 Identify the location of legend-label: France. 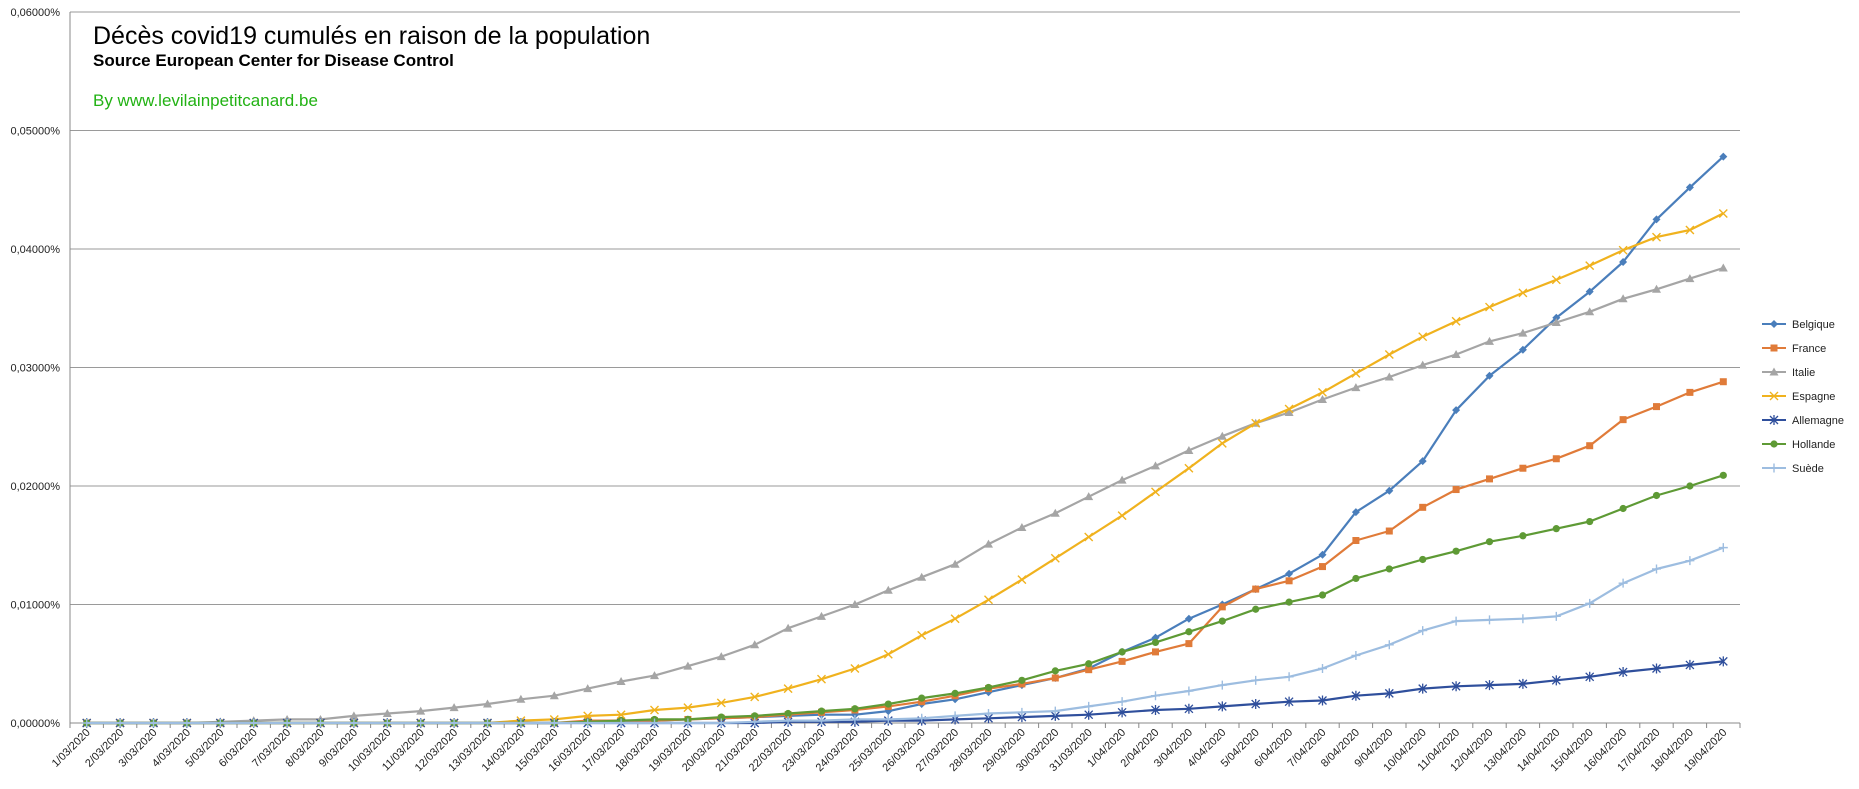
(1809, 349).